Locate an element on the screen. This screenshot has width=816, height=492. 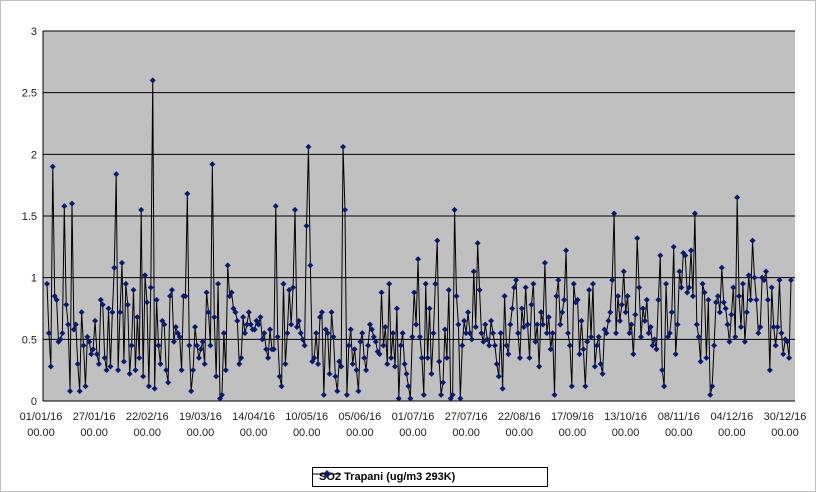
legend-swatch-icon is located at coordinates (327, 474).